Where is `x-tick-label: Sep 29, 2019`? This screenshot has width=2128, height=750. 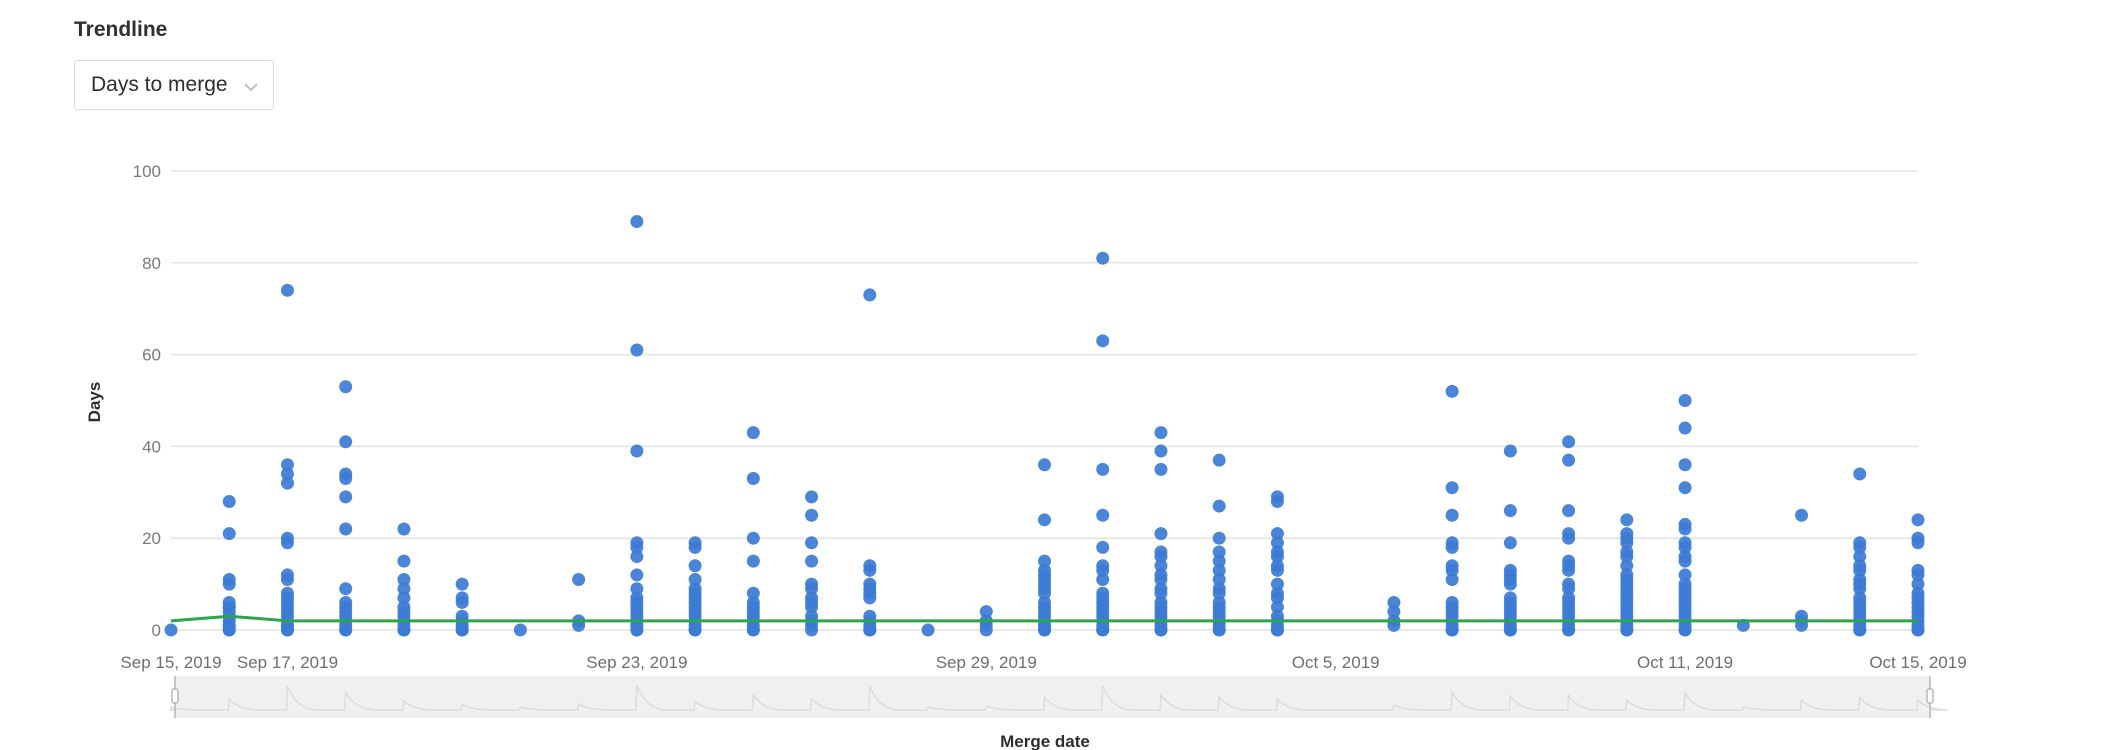
x-tick-label: Sep 29, 2019 is located at coordinates (986, 662).